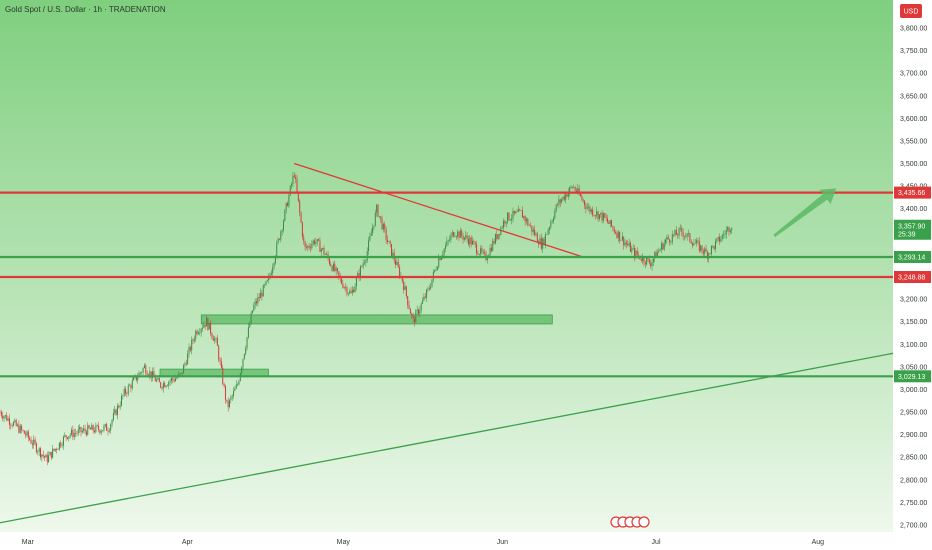  What do you see at coordinates (913, 96) in the screenshot?
I see `y-tick-label: 3,650.00` at bounding box center [913, 96].